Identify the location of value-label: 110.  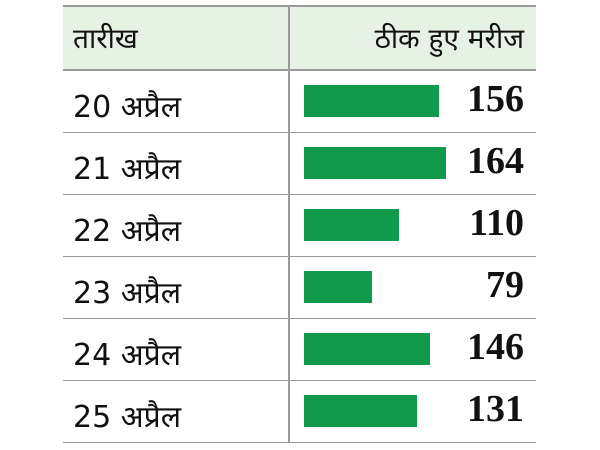
(496, 223).